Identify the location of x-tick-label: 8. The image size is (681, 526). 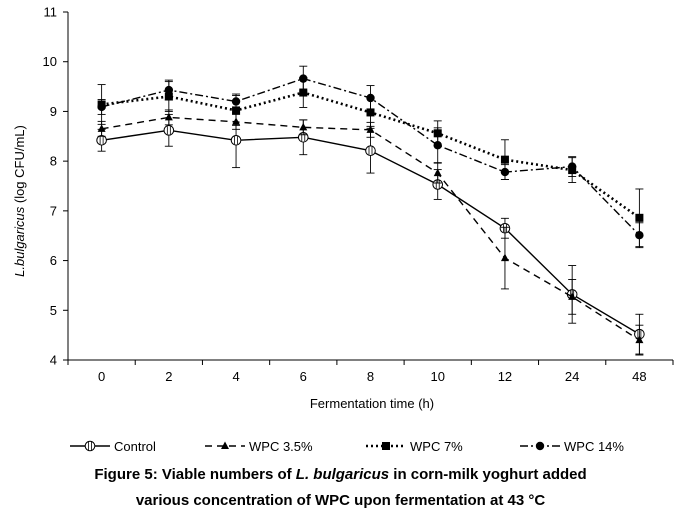
(370, 376).